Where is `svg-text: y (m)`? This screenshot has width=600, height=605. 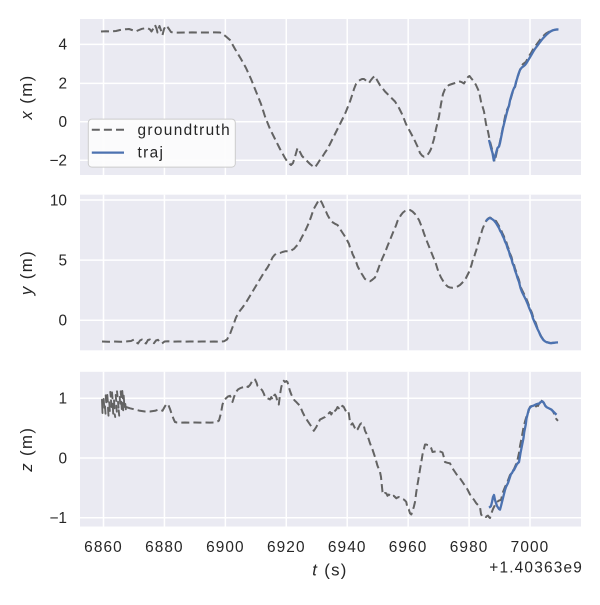
svg-text: y (m) is located at coordinates (26, 273).